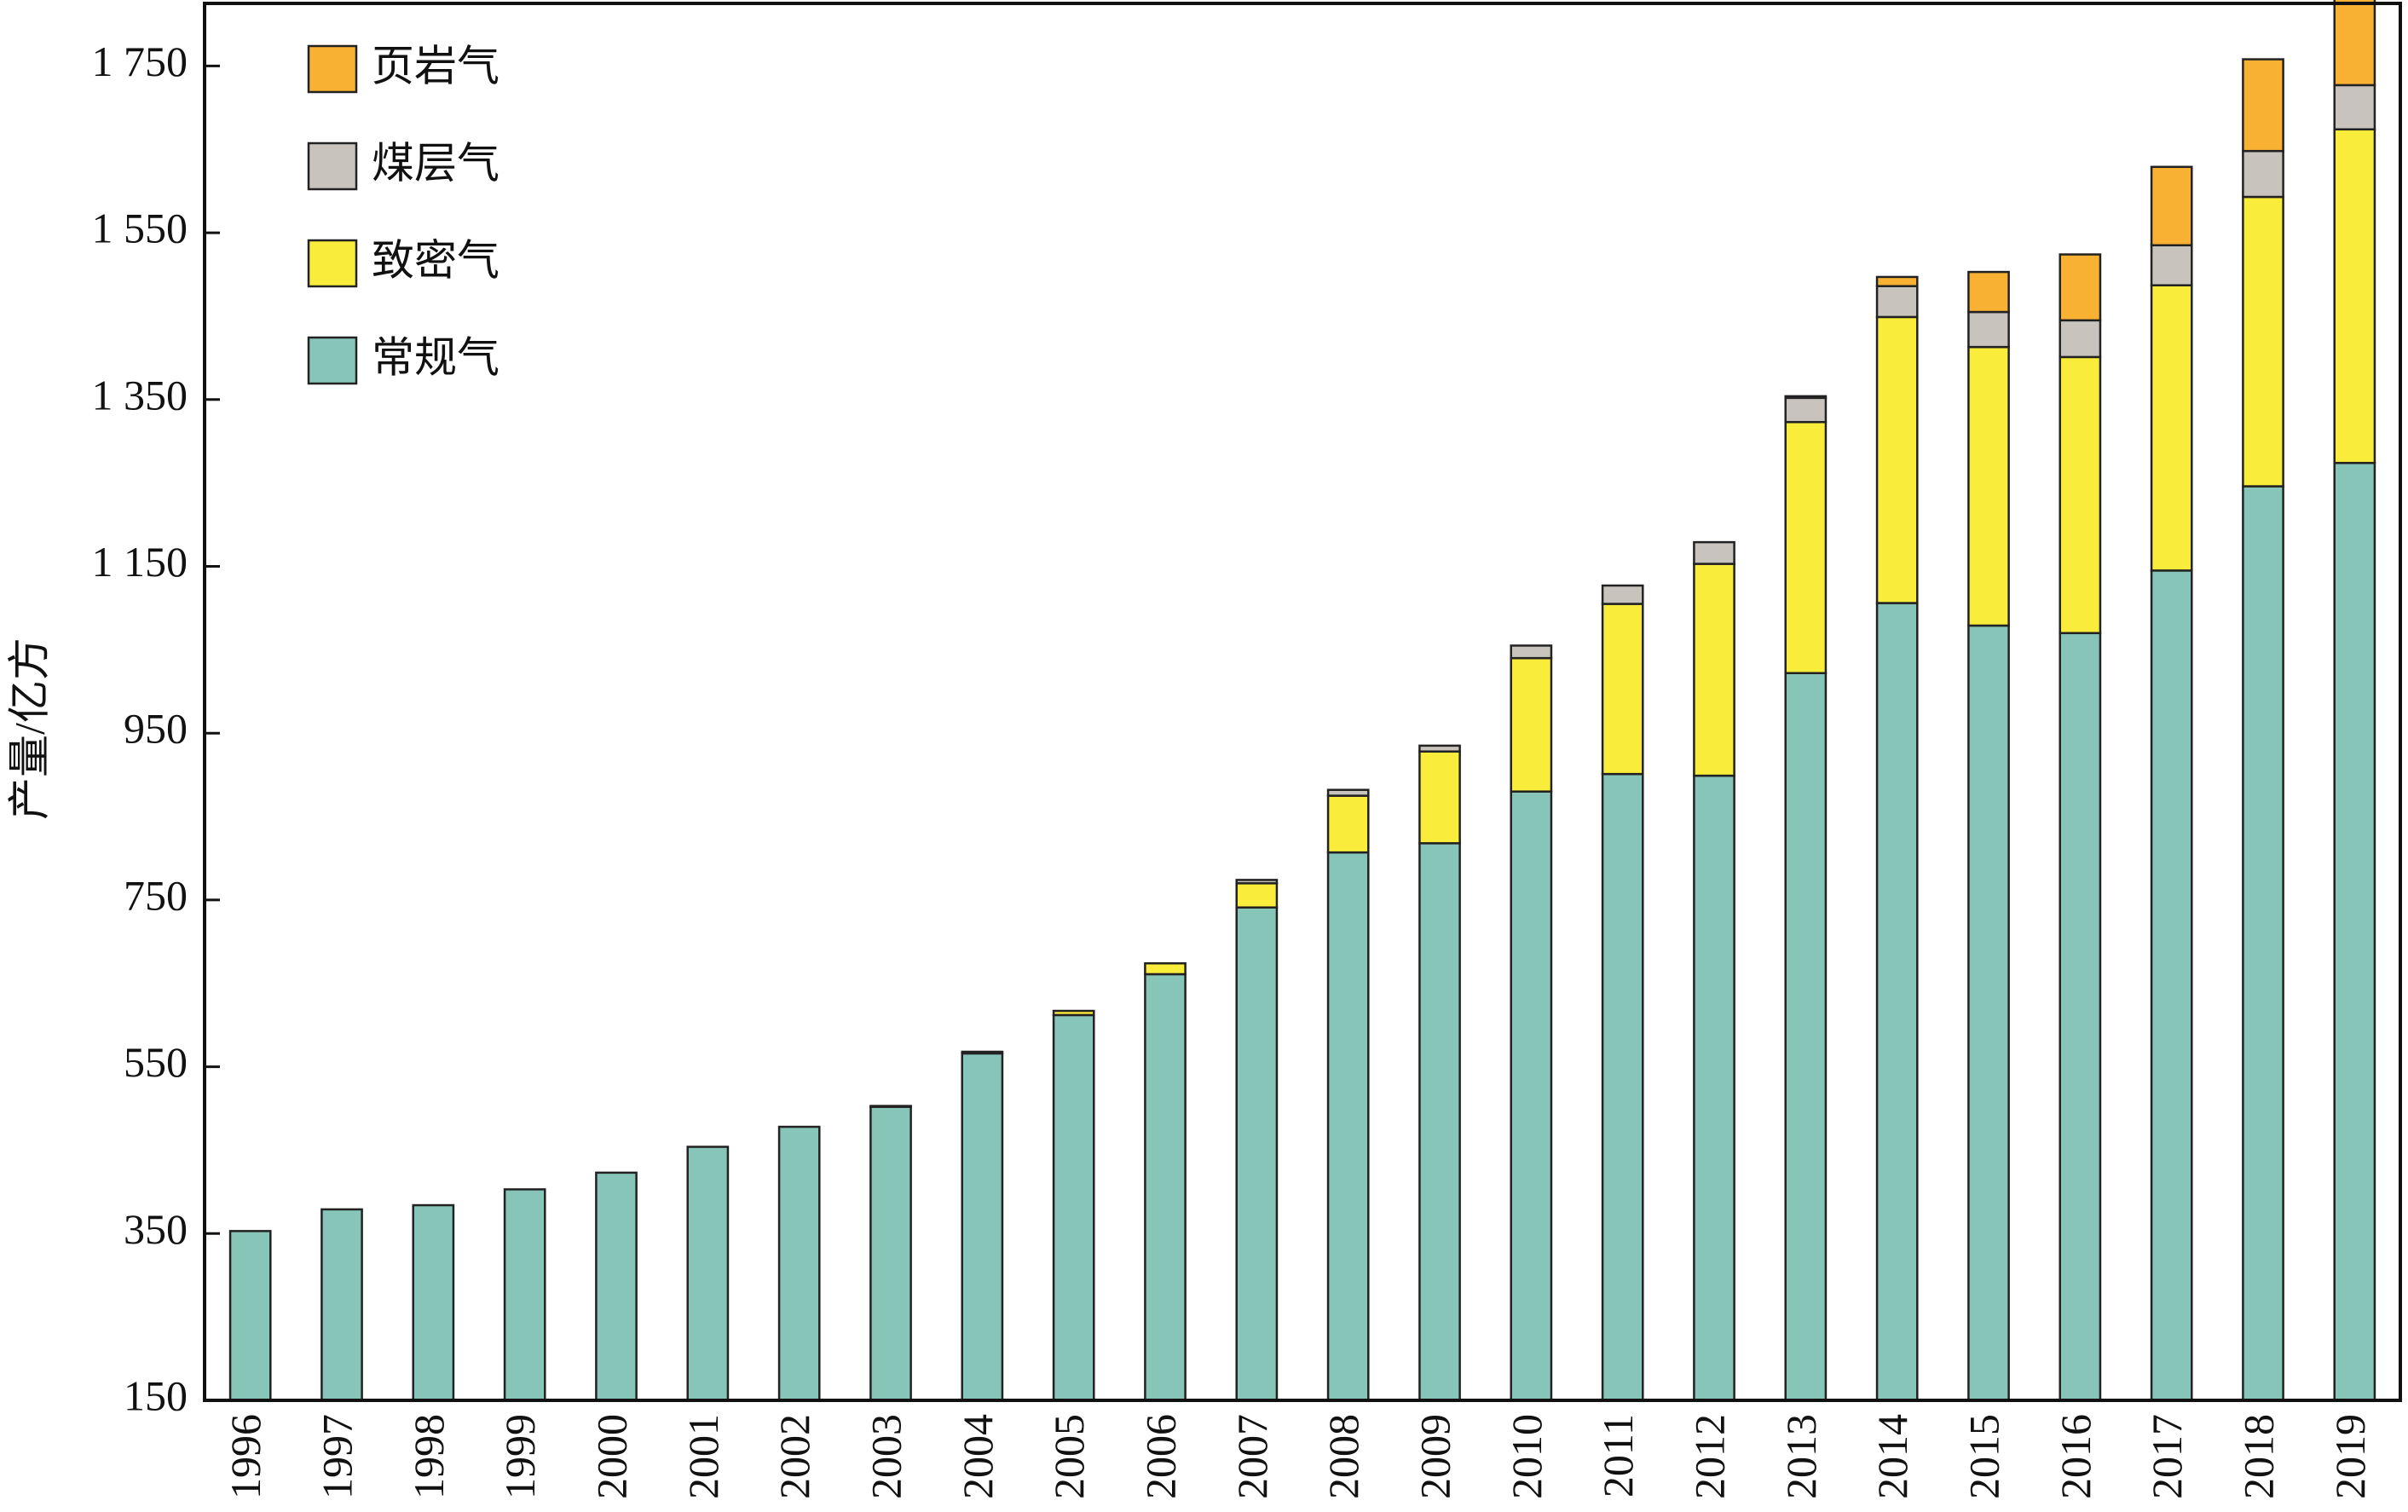 This screenshot has width=2408, height=1512. I want to click on x-tick-label: 2018, so click(2258, 1456).